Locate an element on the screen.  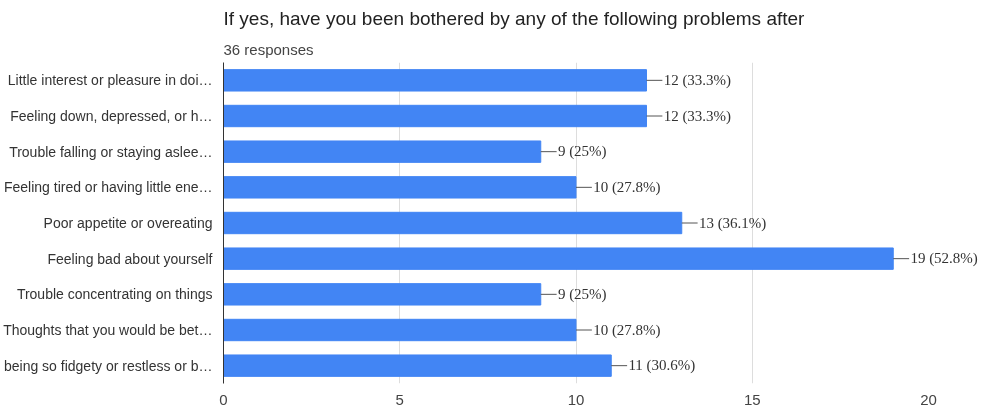
y-tick-label: Poor appetite or overeating is located at coordinates (128, 223).